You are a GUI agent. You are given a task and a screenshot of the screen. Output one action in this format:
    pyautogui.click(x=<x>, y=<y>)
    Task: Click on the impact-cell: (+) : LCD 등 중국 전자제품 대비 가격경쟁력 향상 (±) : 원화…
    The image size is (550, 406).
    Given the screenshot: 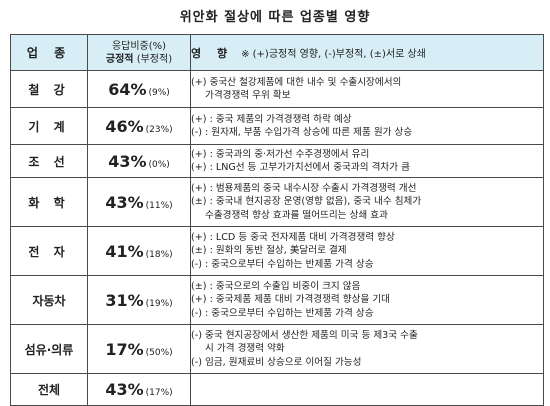 What is the action you would take?
    pyautogui.click(x=367, y=251)
    